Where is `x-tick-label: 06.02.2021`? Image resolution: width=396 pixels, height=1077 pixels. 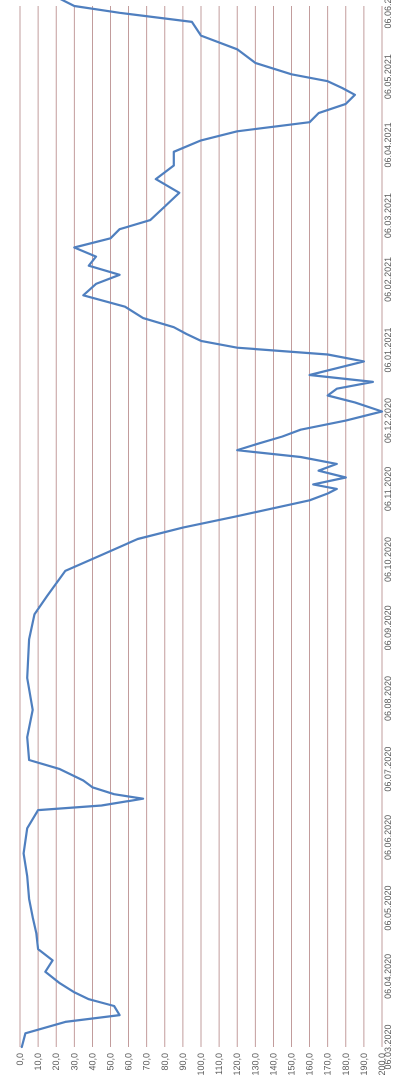 x-tick-label: 06.02.2021 is located at coordinates (388, 279).